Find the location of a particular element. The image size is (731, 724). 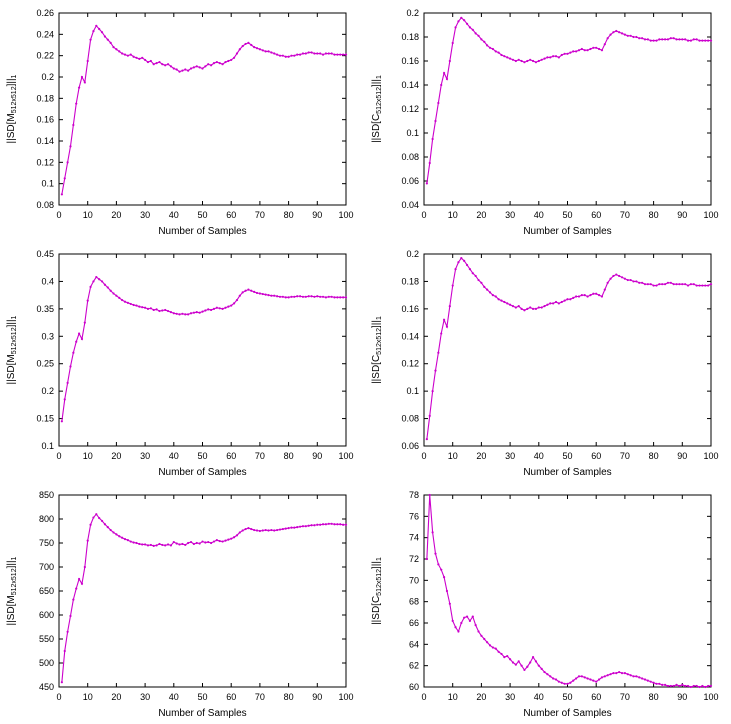

y-tick-label: 0.16 is located at coordinates (45, 119).